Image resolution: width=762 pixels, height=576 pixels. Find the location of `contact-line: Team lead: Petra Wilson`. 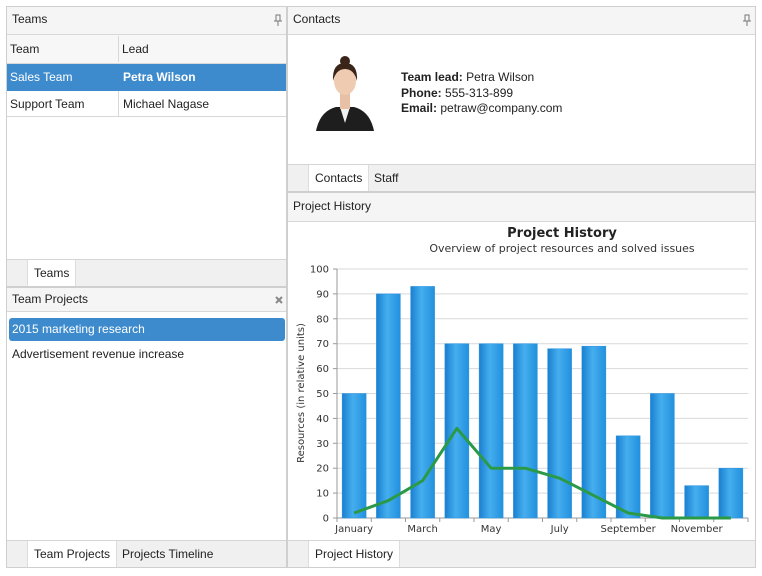

contact-line: Team lead: Petra Wilson is located at coordinates (481, 78).